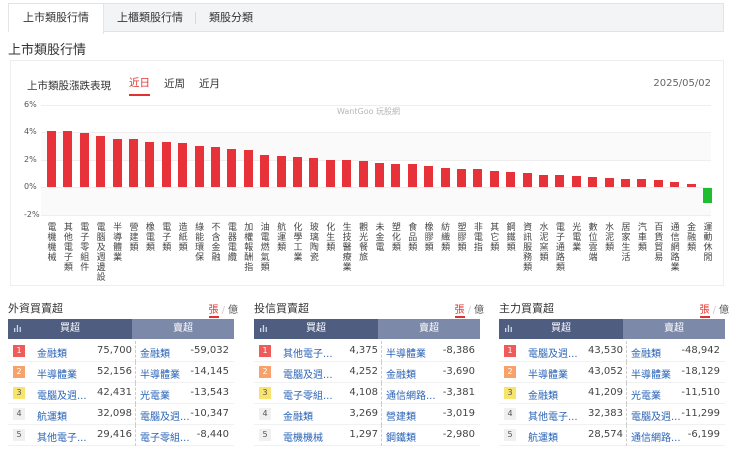 The width and height of the screenshot is (740, 453). What do you see at coordinates (183, 165) in the screenshot?
I see `bar-造紙類` at bounding box center [183, 165].